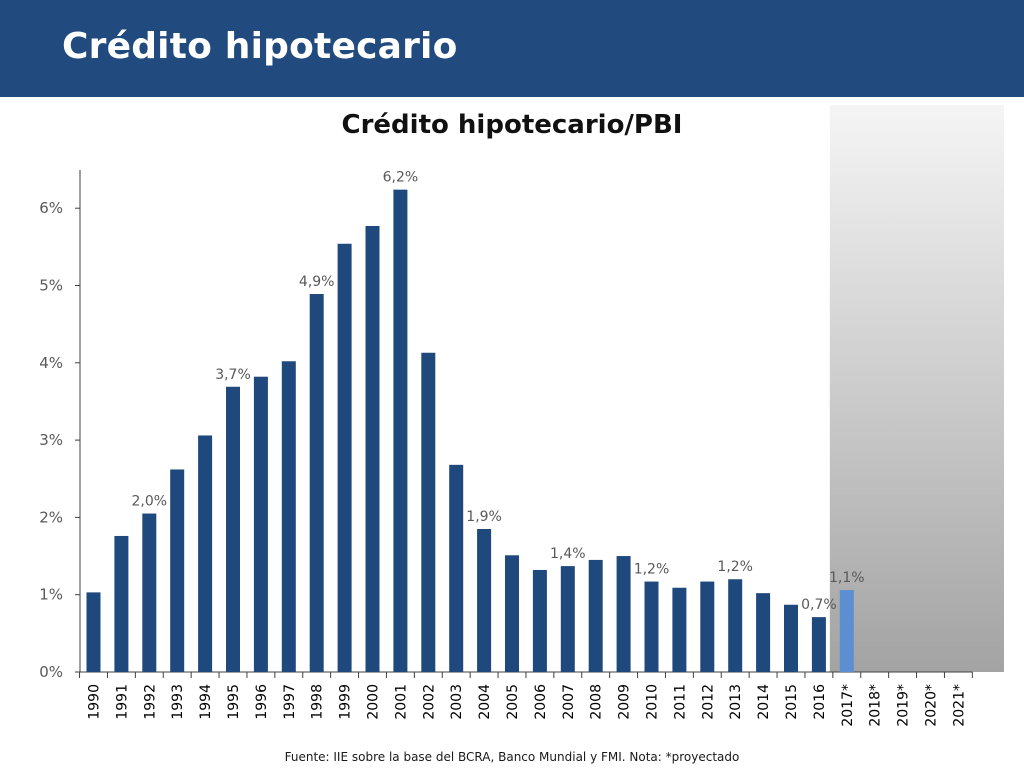 The height and width of the screenshot is (768, 1024). Describe the element at coordinates (401, 702) in the screenshot. I see `x-tick-label: 2001` at that location.